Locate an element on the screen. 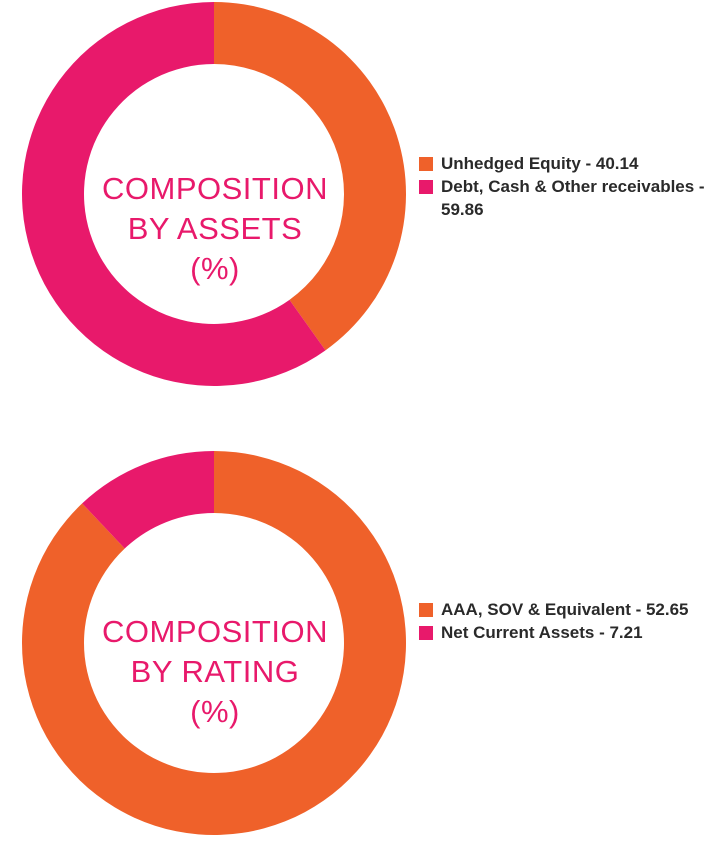 The height and width of the screenshot is (846, 725). legend-label: Unhedged Equity - 40.14 is located at coordinates (540, 163).